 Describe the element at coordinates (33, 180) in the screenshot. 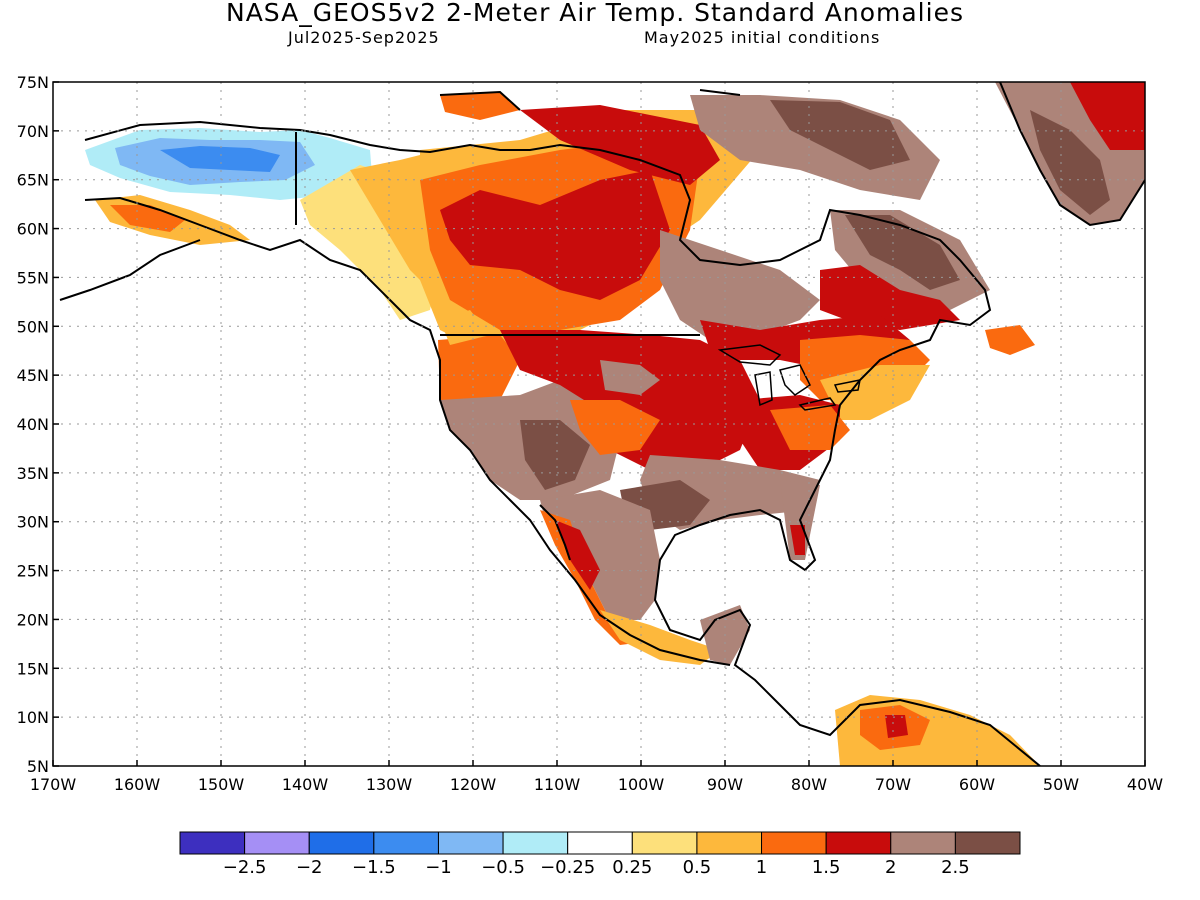

I see `lat-tick-label: 65N` at that location.